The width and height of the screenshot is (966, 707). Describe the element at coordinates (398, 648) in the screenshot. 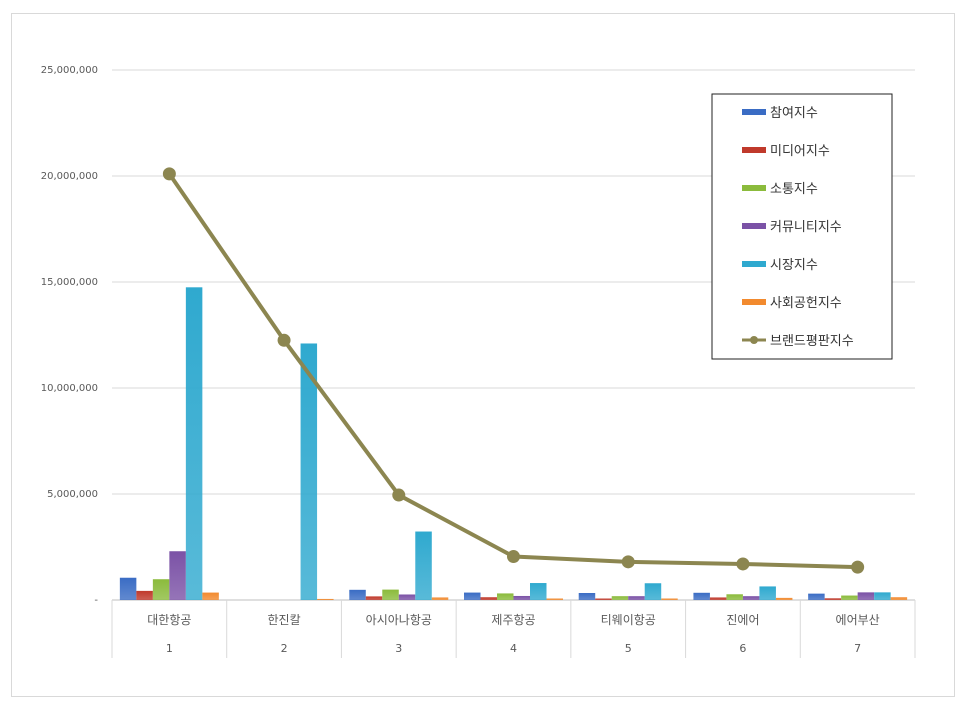

I see `category-index-label: 3` at that location.